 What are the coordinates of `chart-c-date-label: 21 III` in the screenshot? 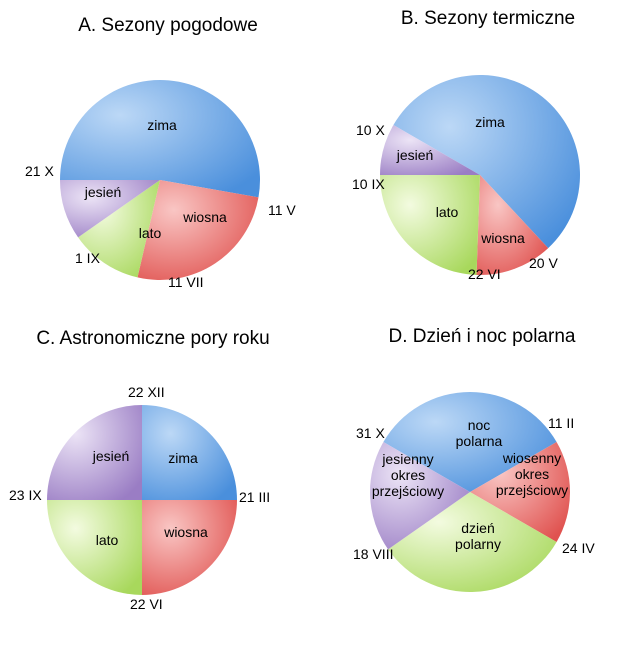 It's located at (254, 497).